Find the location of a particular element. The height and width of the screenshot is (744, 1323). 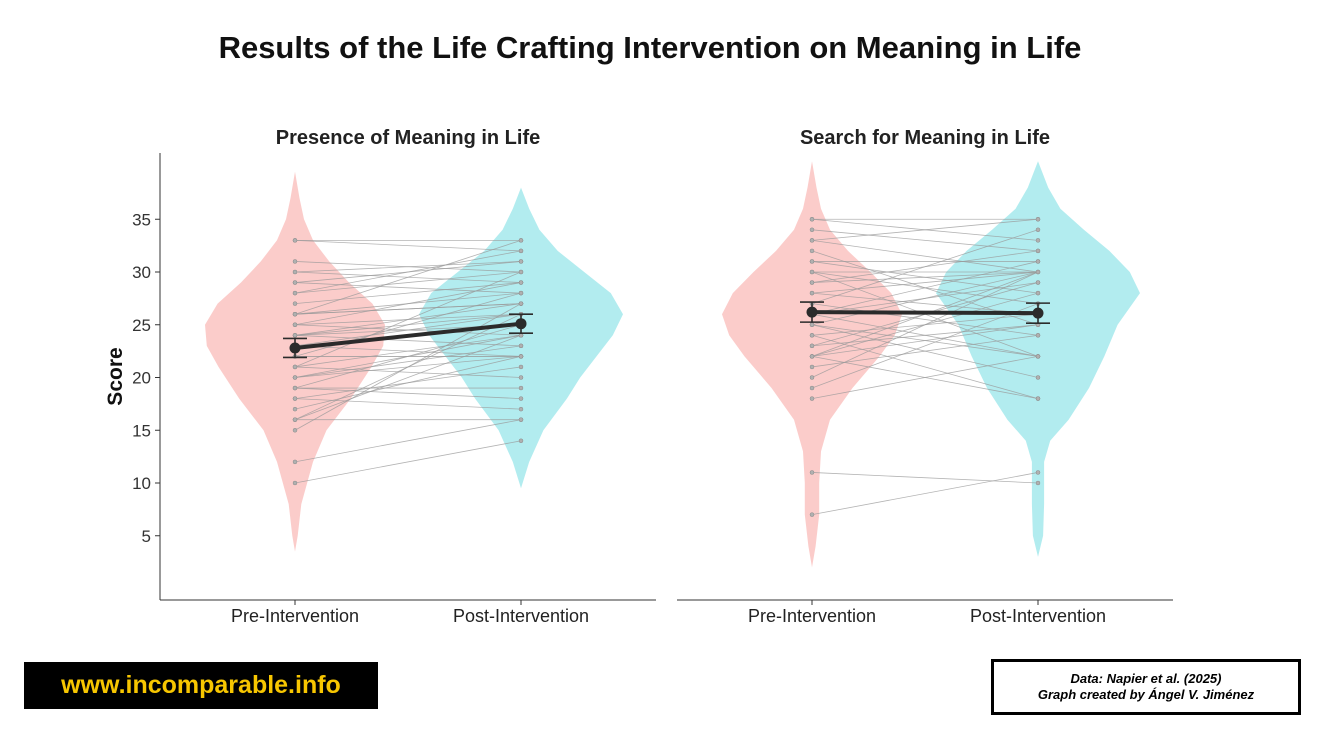

y-tick-label: 10 is located at coordinates (141, 483).